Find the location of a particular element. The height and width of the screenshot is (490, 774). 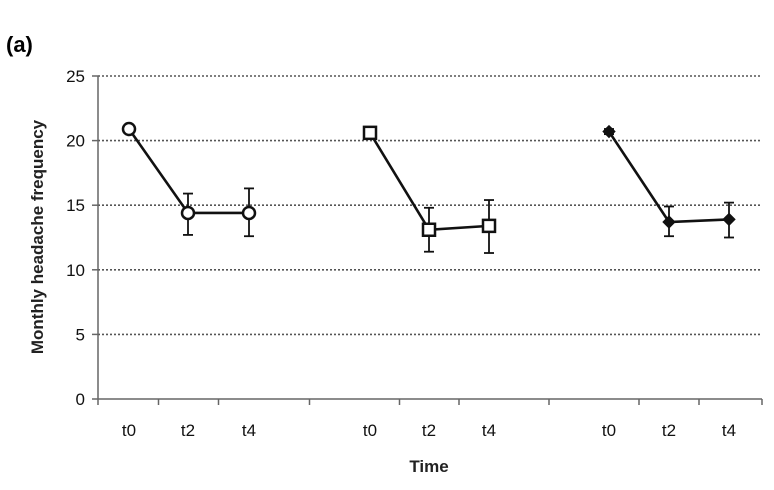

x-axis-title: Time is located at coordinates (428, 466).